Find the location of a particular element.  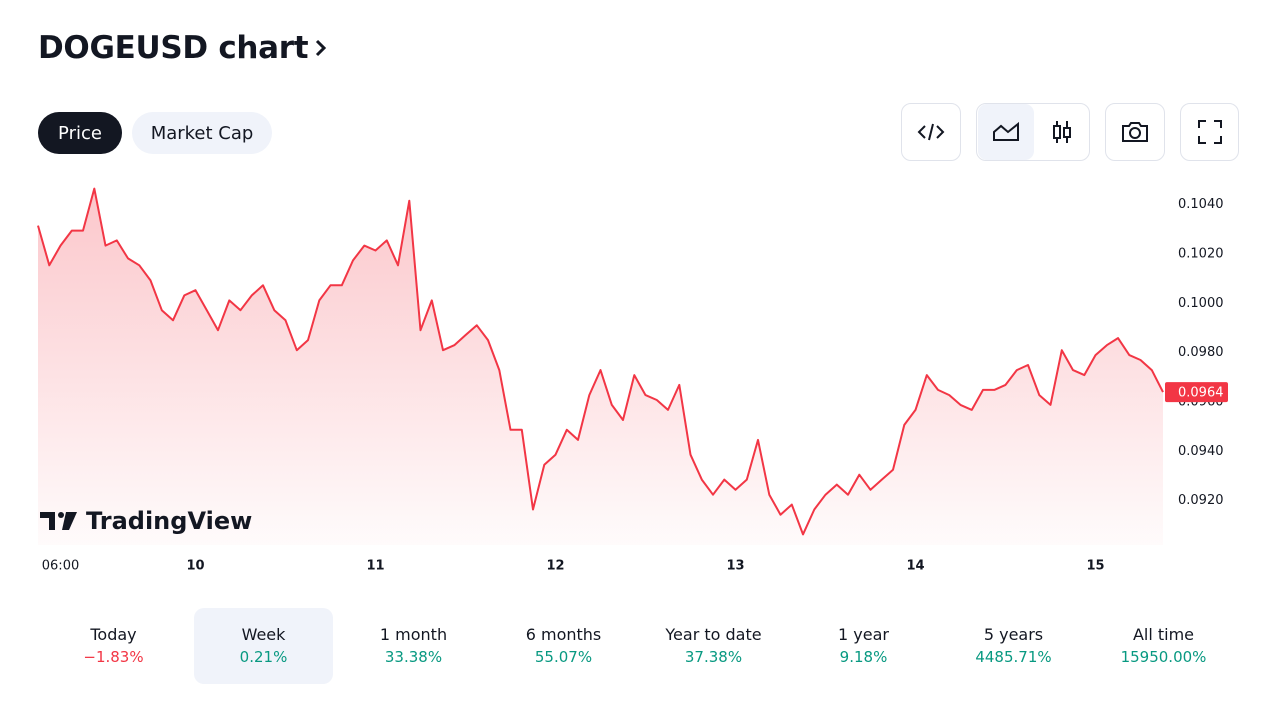

embed-button is located at coordinates (931, 132).